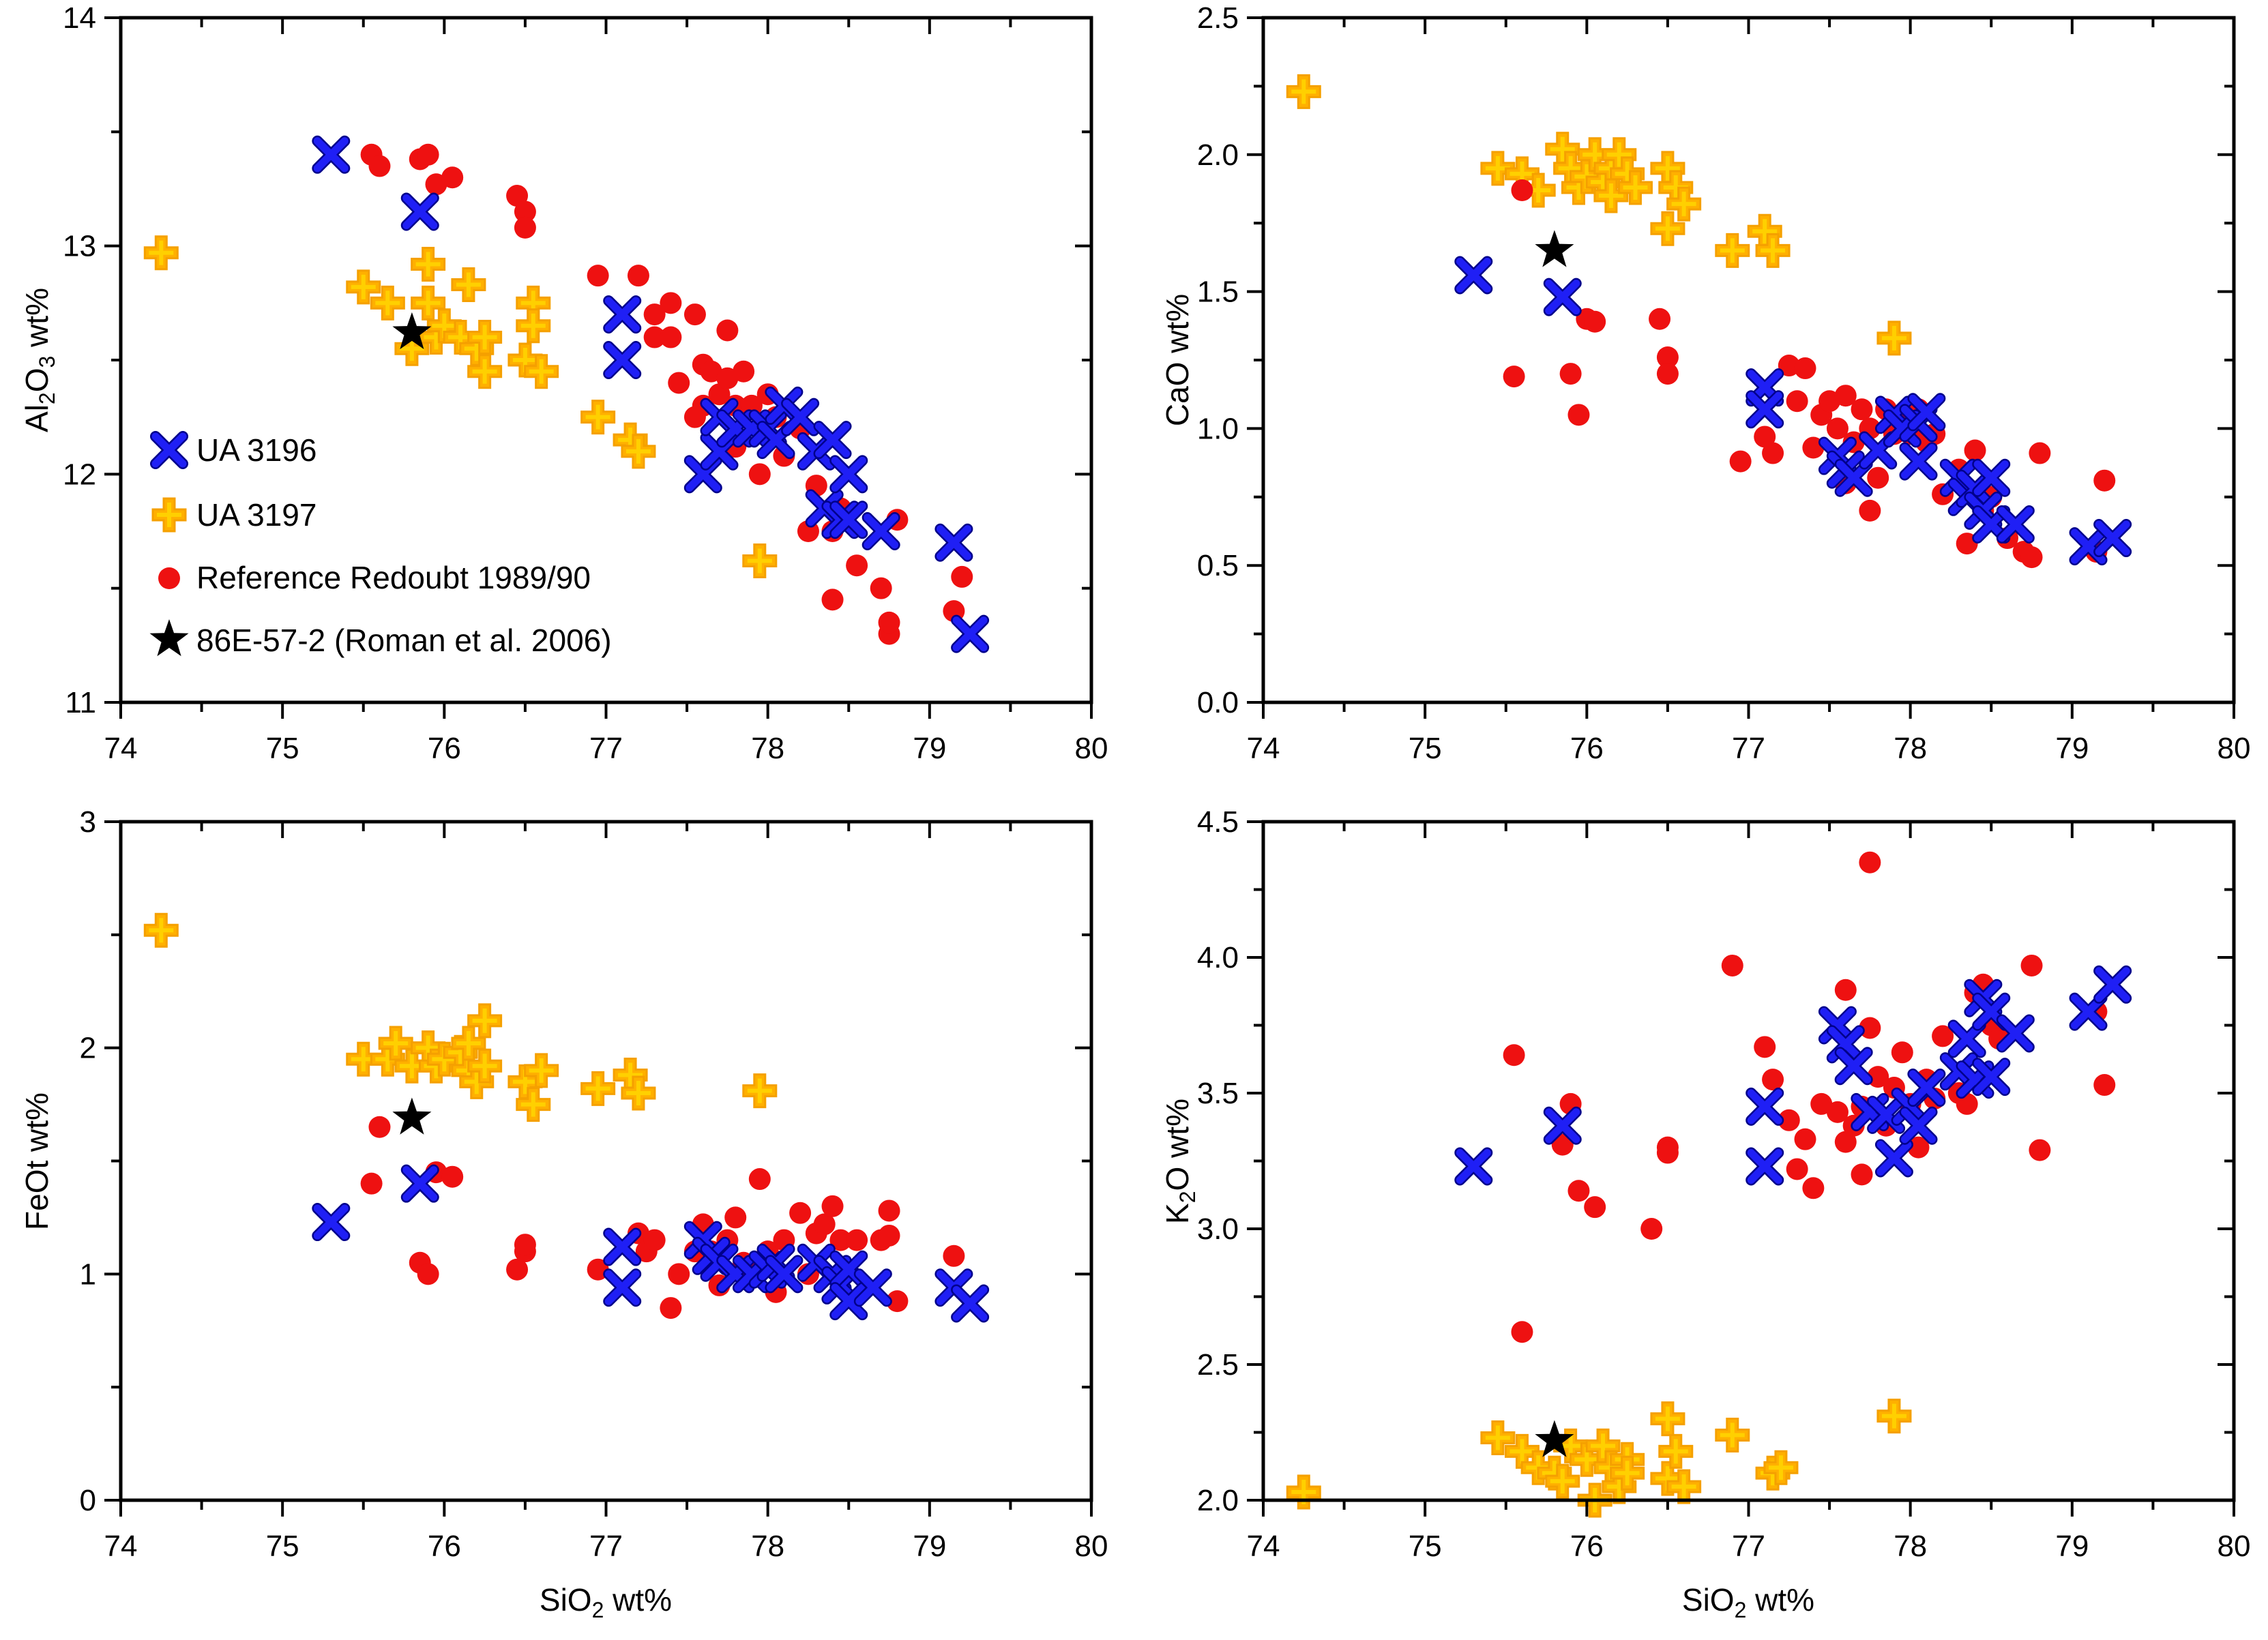 The image size is (2268, 1640). Describe the element at coordinates (1748, 1602) in the screenshot. I see `k2o-x-axis-title: SiO2 wt%` at that location.